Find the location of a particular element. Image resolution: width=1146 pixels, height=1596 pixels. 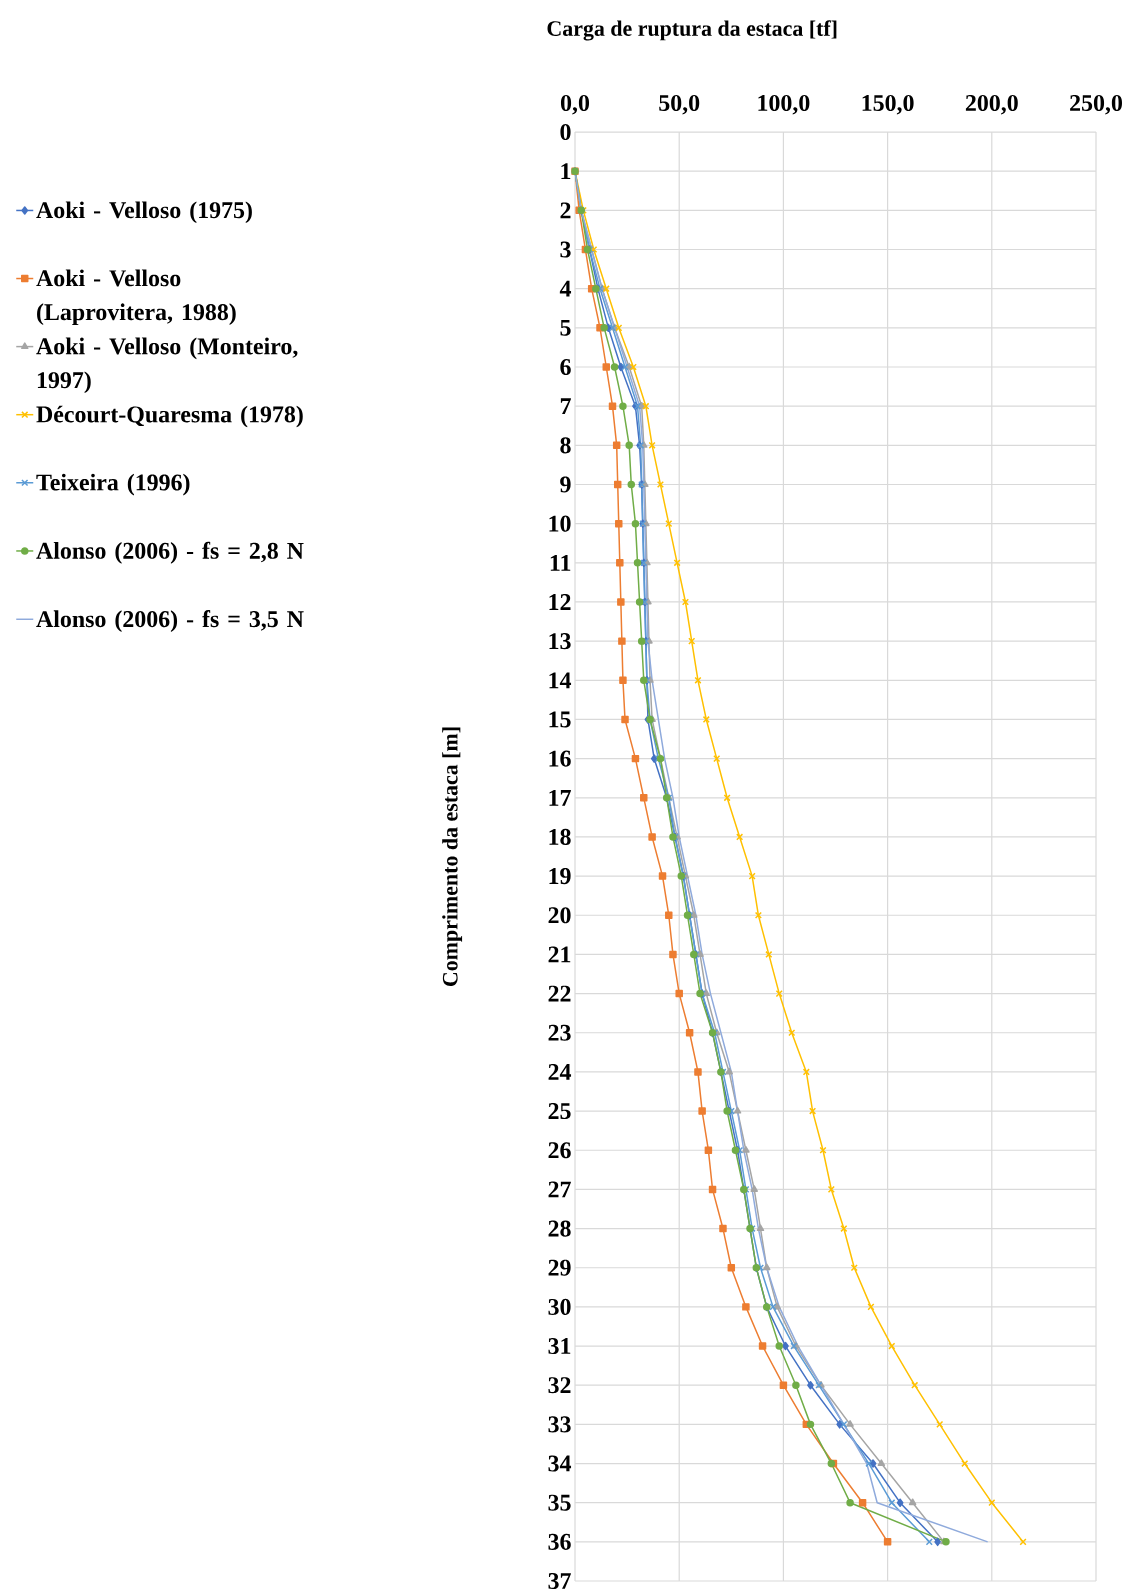

y-tick-label: 24 is located at coordinates (560, 1072).